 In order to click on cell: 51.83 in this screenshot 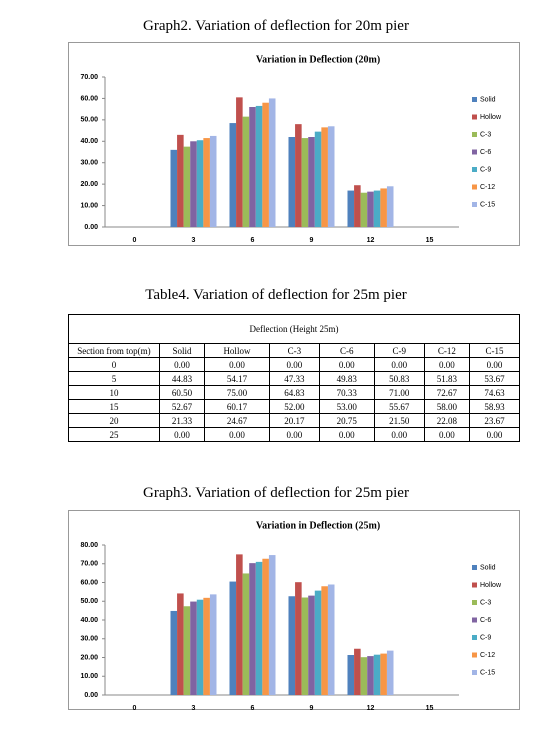, I will do `click(446, 378)`.